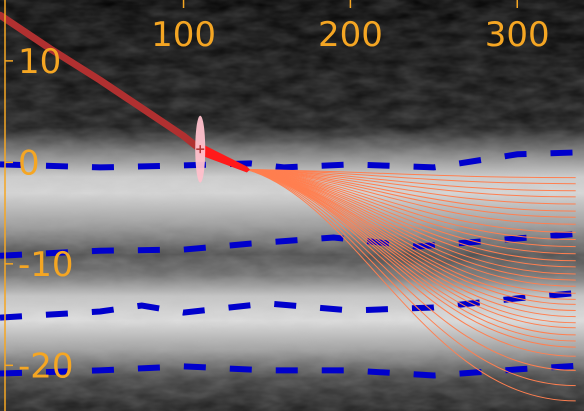 Image resolution: width=584 pixels, height=411 pixels. I want to click on position-marker, so click(200, 149).